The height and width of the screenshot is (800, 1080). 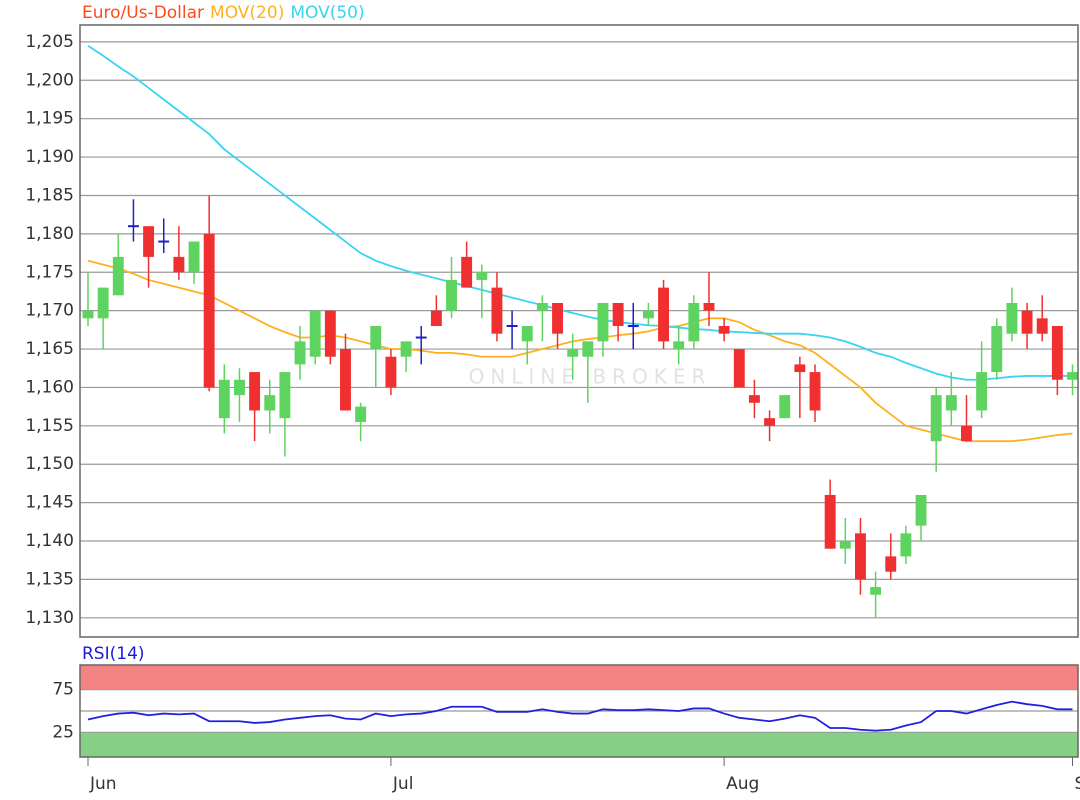 What do you see at coordinates (63, 732) in the screenshot?
I see `y-tick-label: 25` at bounding box center [63, 732].